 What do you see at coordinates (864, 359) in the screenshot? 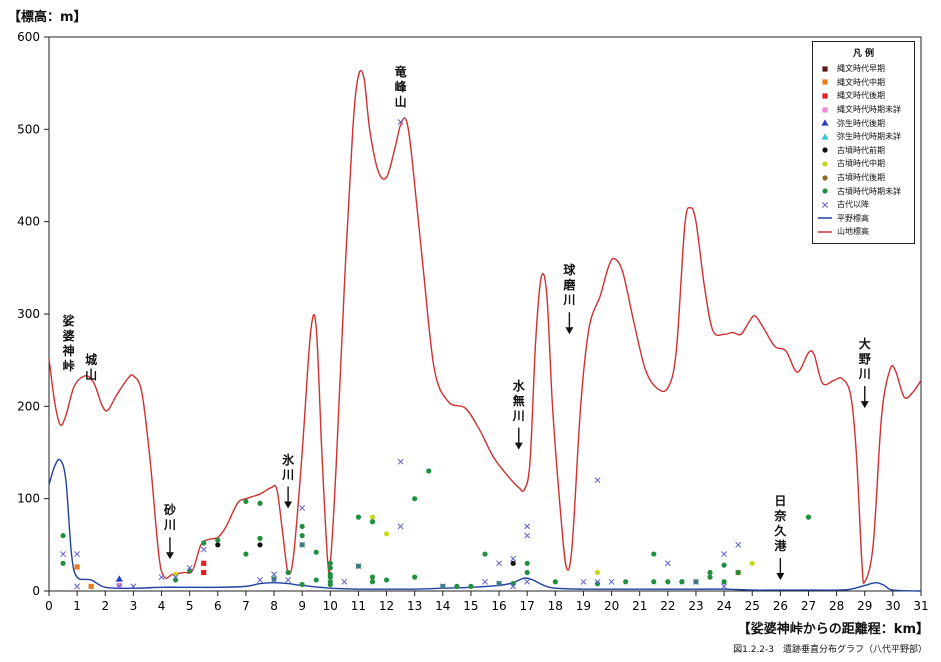
I see `place-label: 大野川` at bounding box center [864, 359].